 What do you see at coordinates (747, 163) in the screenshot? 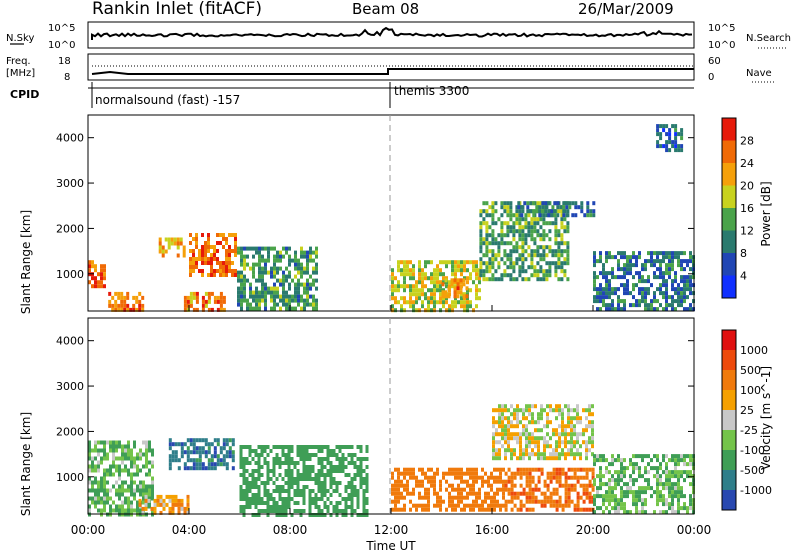
I see `colorbar-tick-label: 24` at bounding box center [747, 163].